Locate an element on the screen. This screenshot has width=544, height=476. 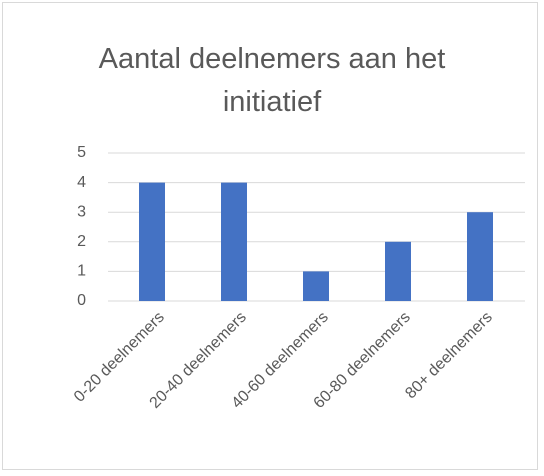
y-tick-label: 4 is located at coordinates (81, 182).